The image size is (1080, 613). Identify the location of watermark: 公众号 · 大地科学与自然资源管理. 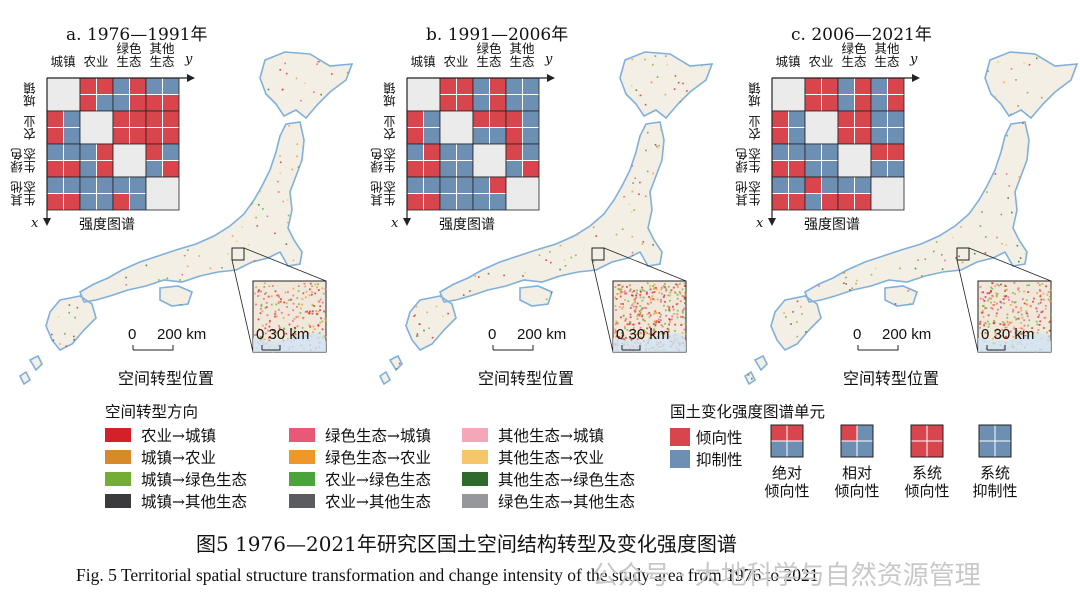
(786, 576).